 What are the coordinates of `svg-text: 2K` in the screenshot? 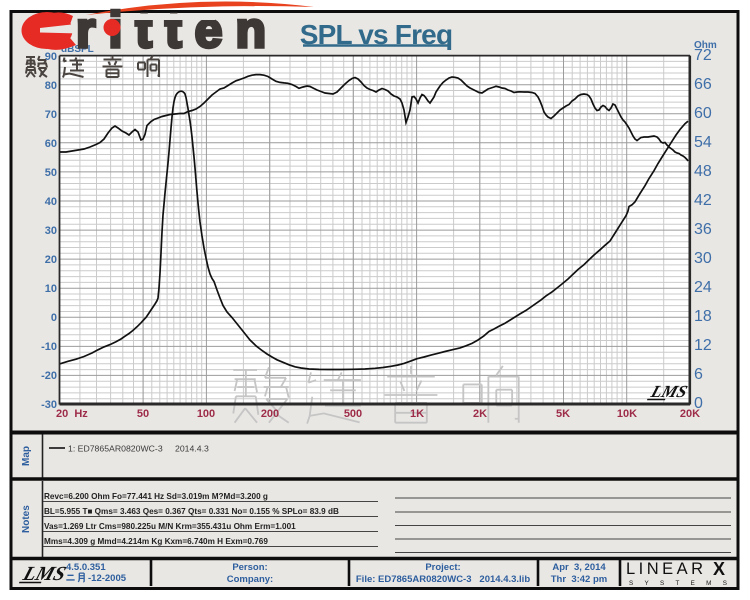 It's located at (480, 414).